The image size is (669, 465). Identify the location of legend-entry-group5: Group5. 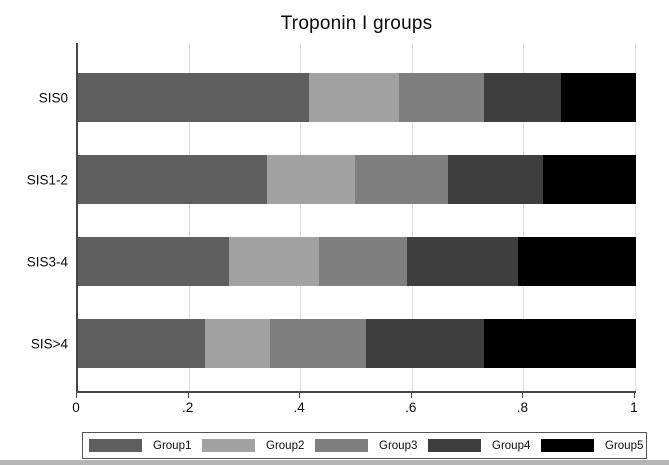
(592, 445).